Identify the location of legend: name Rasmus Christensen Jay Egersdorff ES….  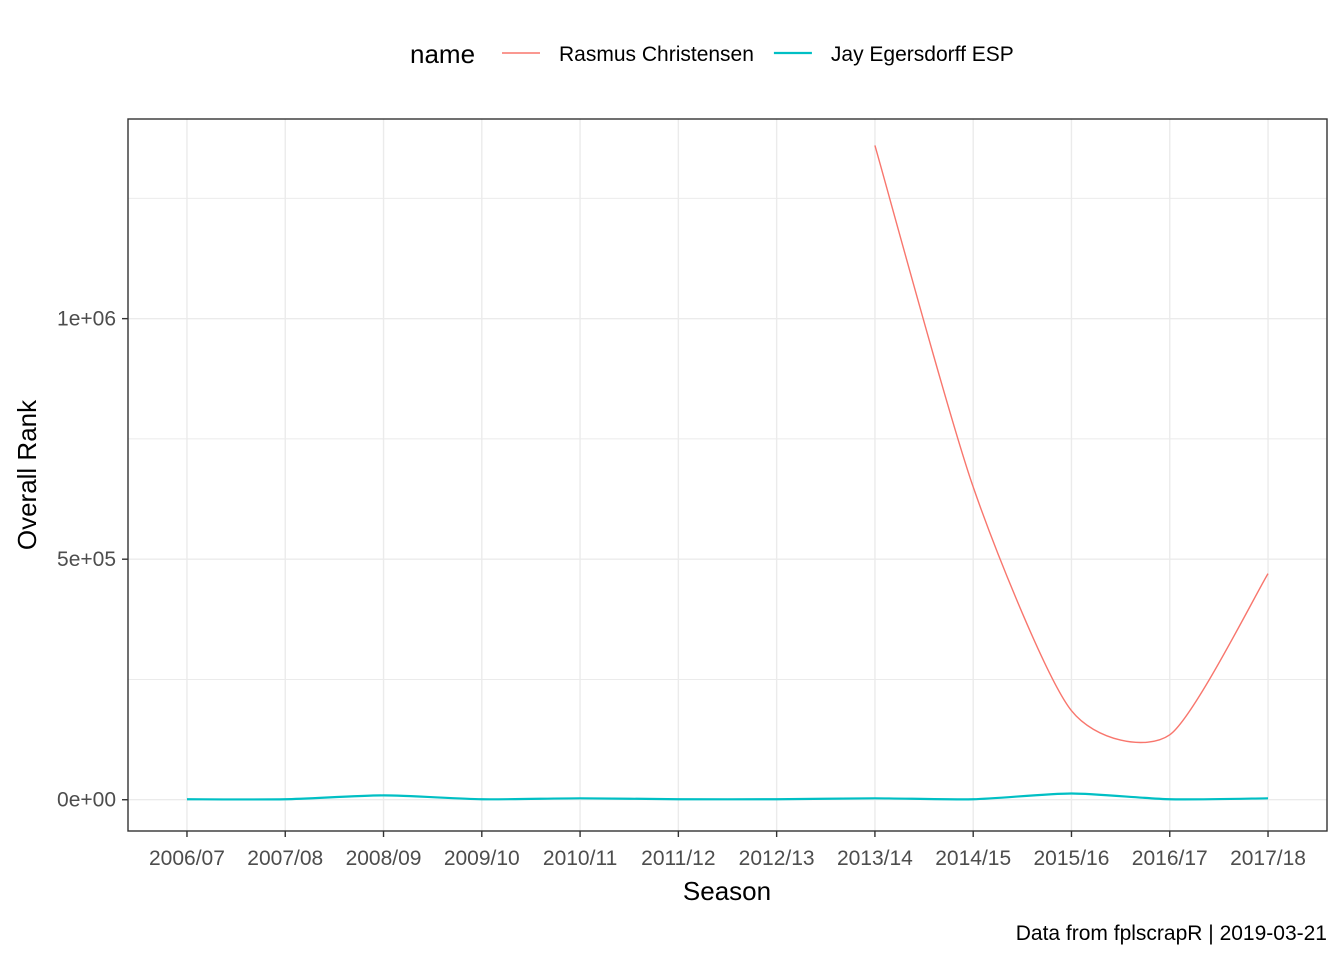
(712, 54).